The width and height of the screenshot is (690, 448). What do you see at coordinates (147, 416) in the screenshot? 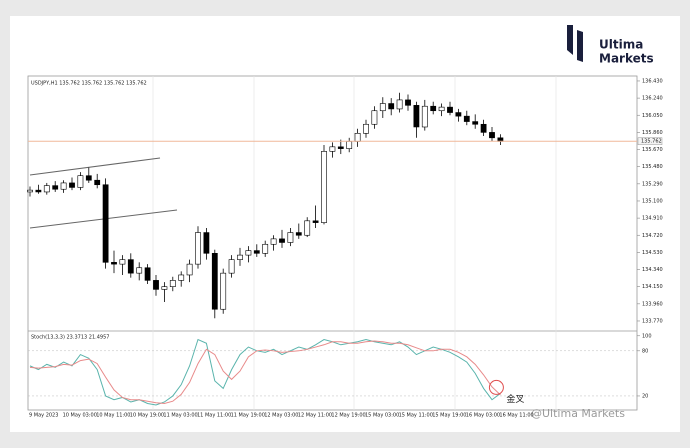
I see `x-tick-label: 10 May 19:00` at bounding box center [147, 416].